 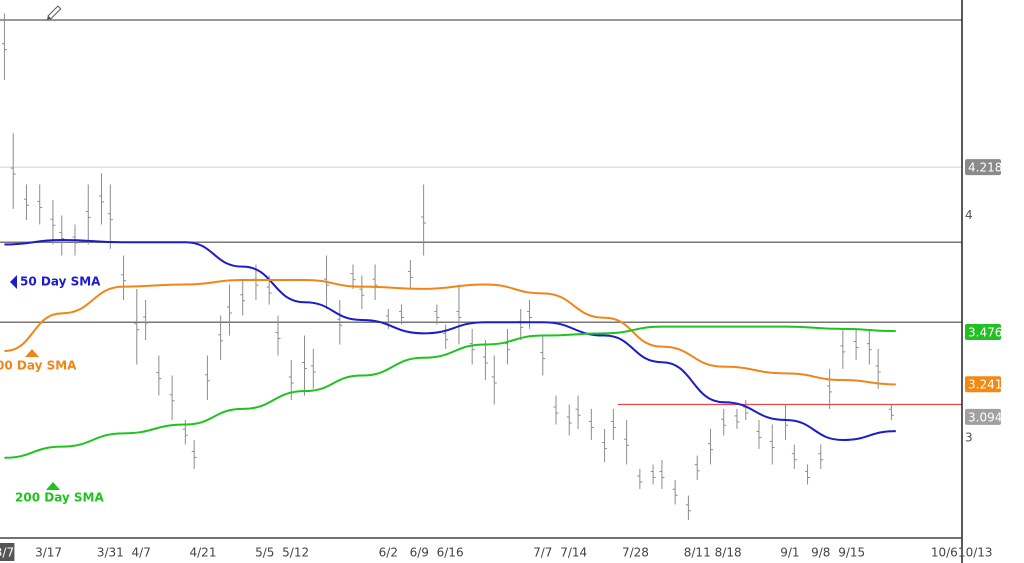 What do you see at coordinates (635, 553) in the screenshot?
I see `x-tick-label: 7/28` at bounding box center [635, 553].